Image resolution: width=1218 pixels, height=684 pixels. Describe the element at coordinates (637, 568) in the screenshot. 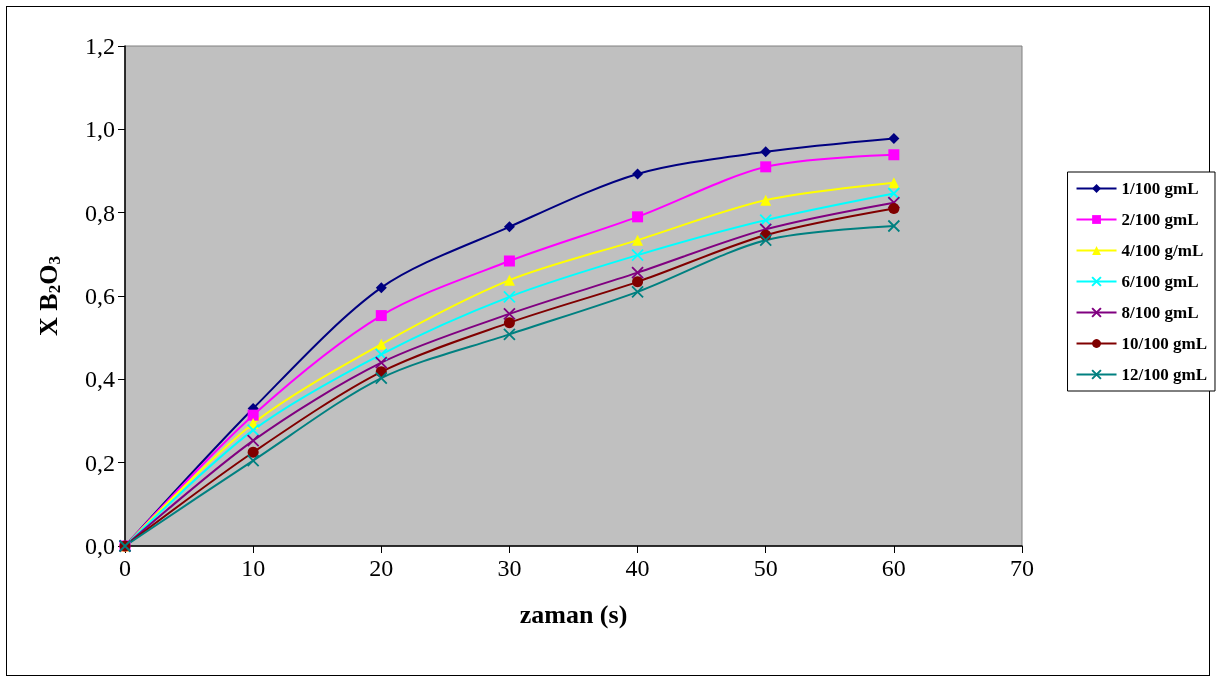

I see `x-tick-label: 40` at that location.